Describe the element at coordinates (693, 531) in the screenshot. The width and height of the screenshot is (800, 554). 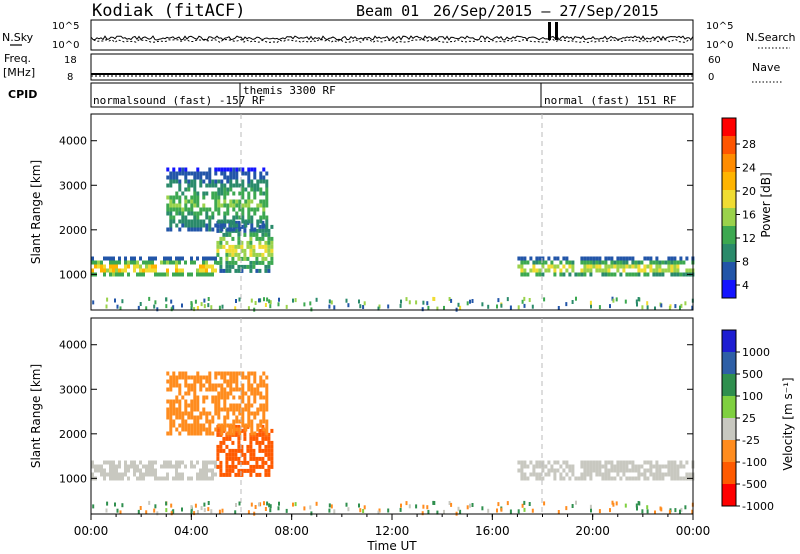
I see `x-tick-label: 00:00` at that location.